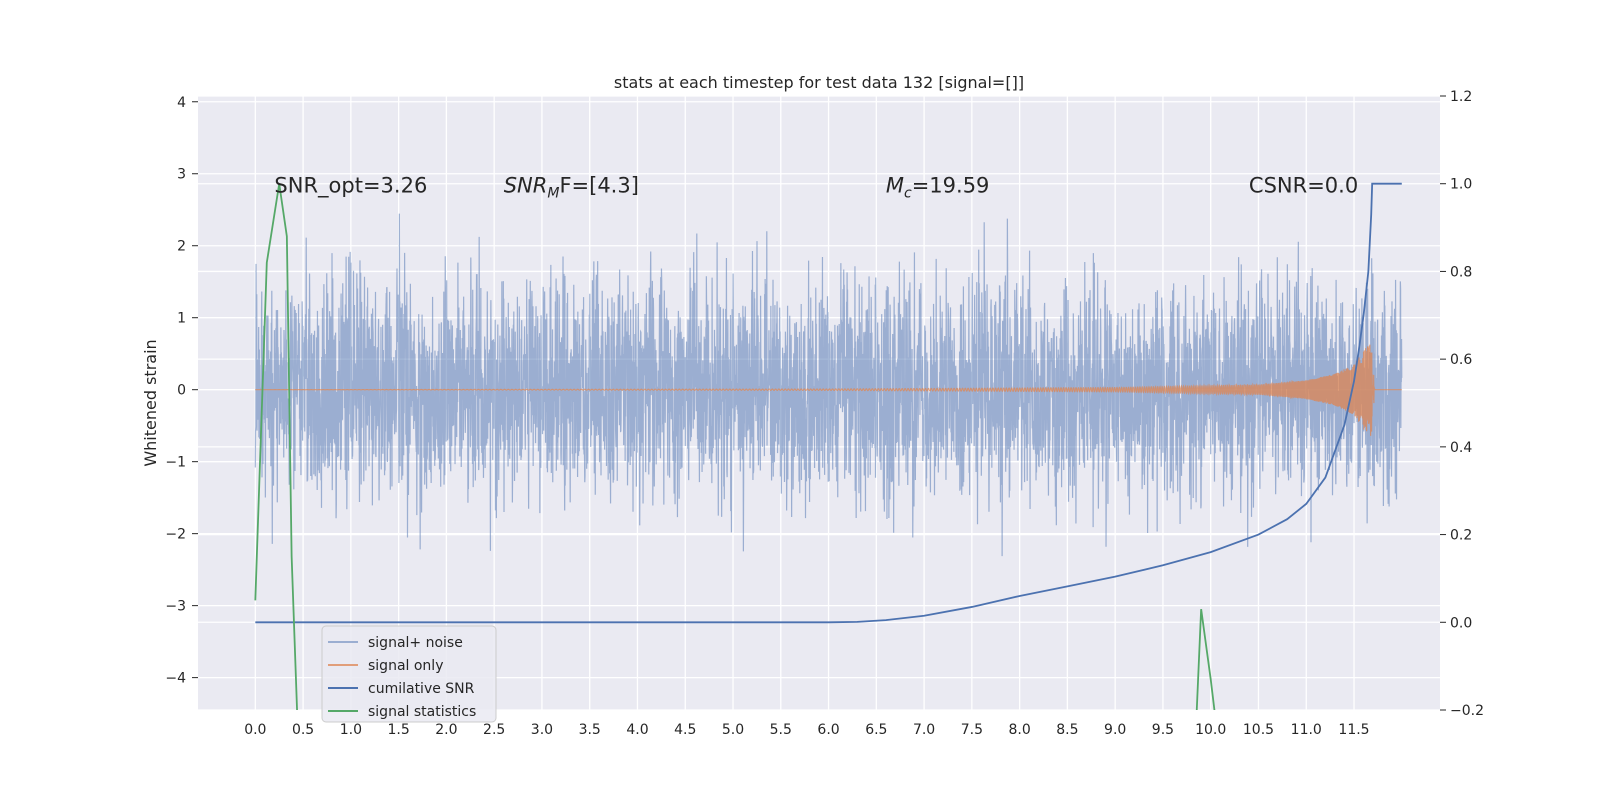 This screenshot has height=800, width=1600. Describe the element at coordinates (351, 730) in the screenshot. I see `x-tick-label: 1.0` at that location.